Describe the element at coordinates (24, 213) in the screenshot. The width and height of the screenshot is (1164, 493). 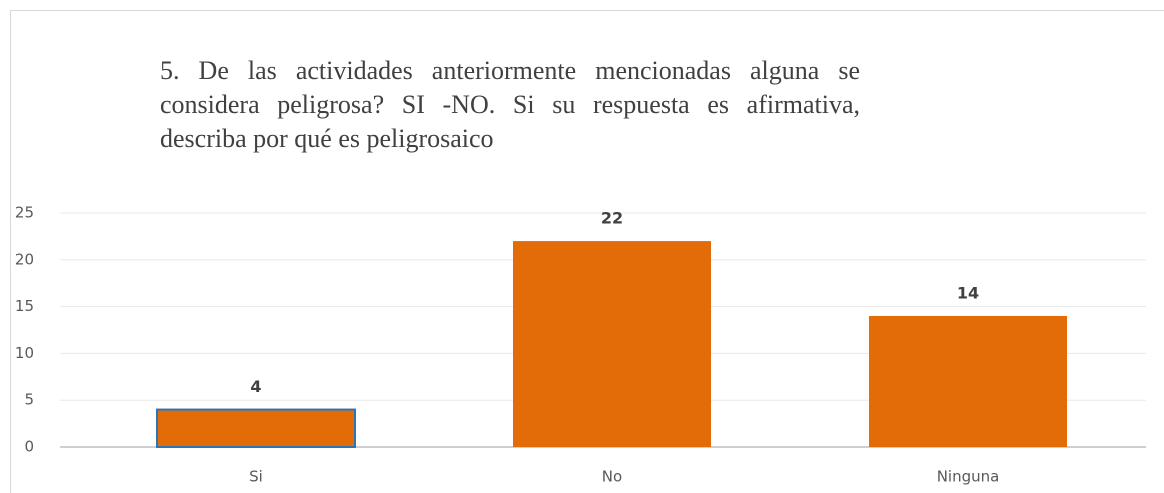
I see `y-tick-label: 25` at that location.